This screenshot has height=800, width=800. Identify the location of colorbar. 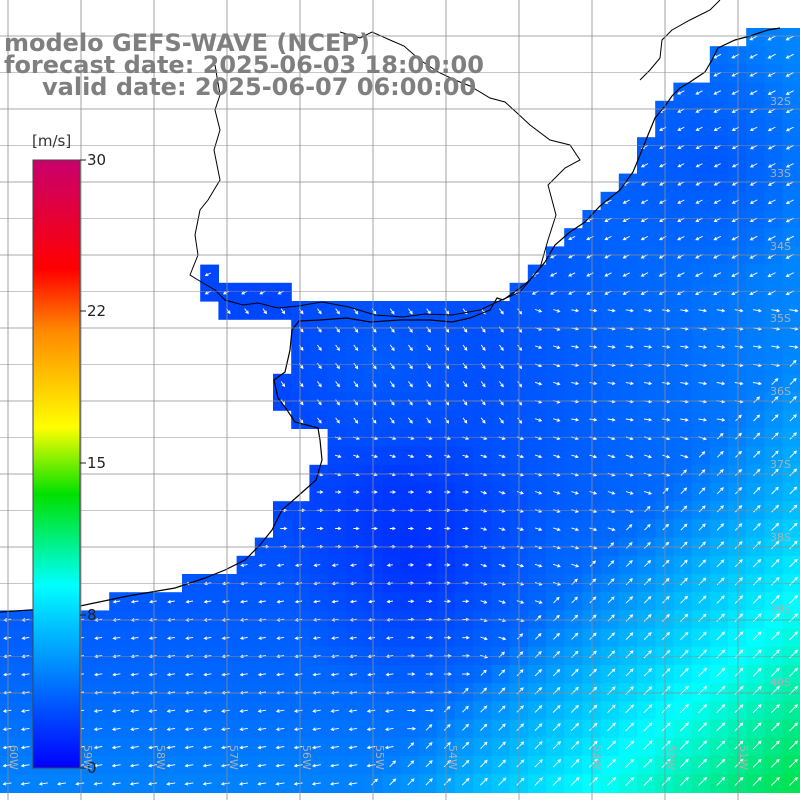
(59, 464).